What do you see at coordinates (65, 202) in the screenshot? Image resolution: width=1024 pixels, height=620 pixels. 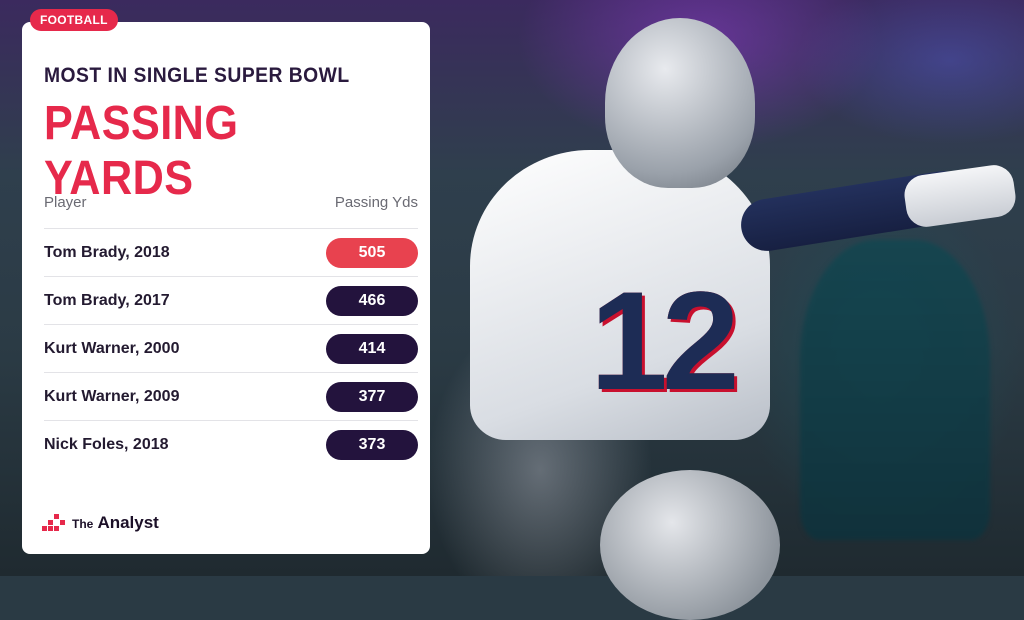 I see `header-player: Player` at bounding box center [65, 202].